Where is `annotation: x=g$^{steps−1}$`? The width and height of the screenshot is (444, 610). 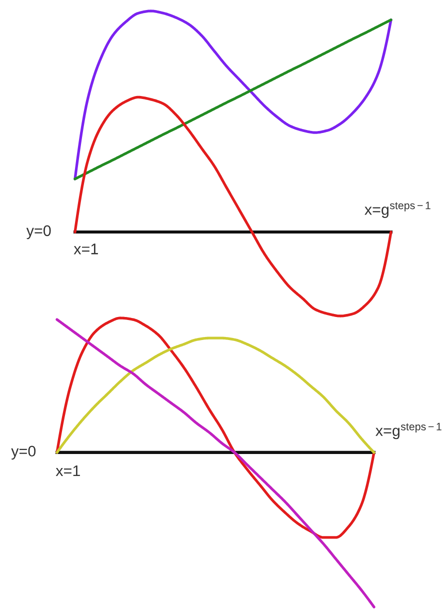 annotation: x=g$^{steps−1}$ is located at coordinates (397, 210).